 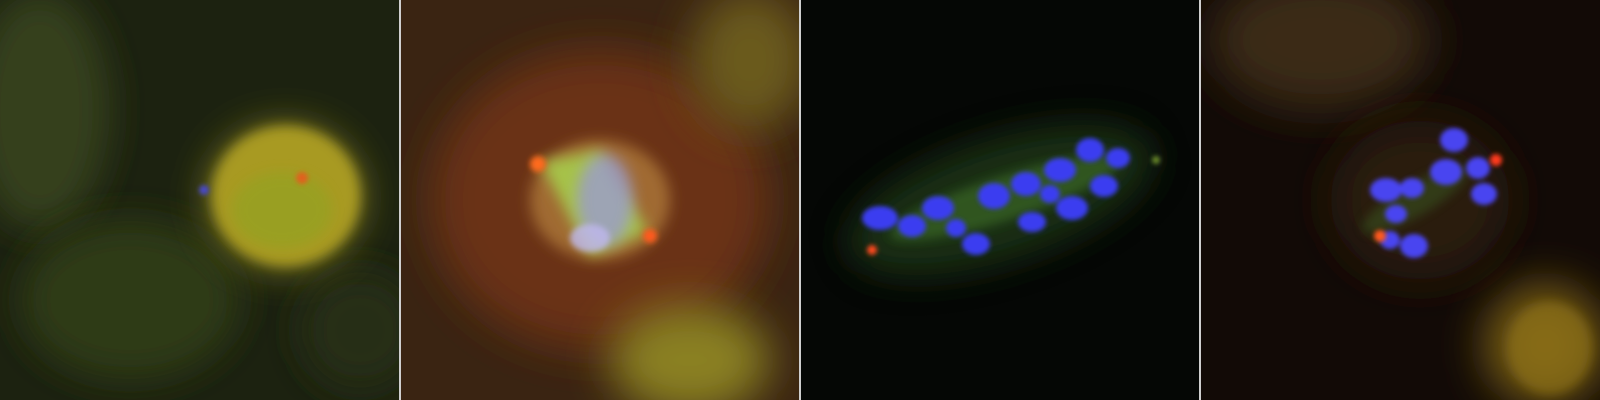 What do you see at coordinates (690, 352) in the screenshot?
I see `panel-2-neighbor-cell-bottom` at bounding box center [690, 352].